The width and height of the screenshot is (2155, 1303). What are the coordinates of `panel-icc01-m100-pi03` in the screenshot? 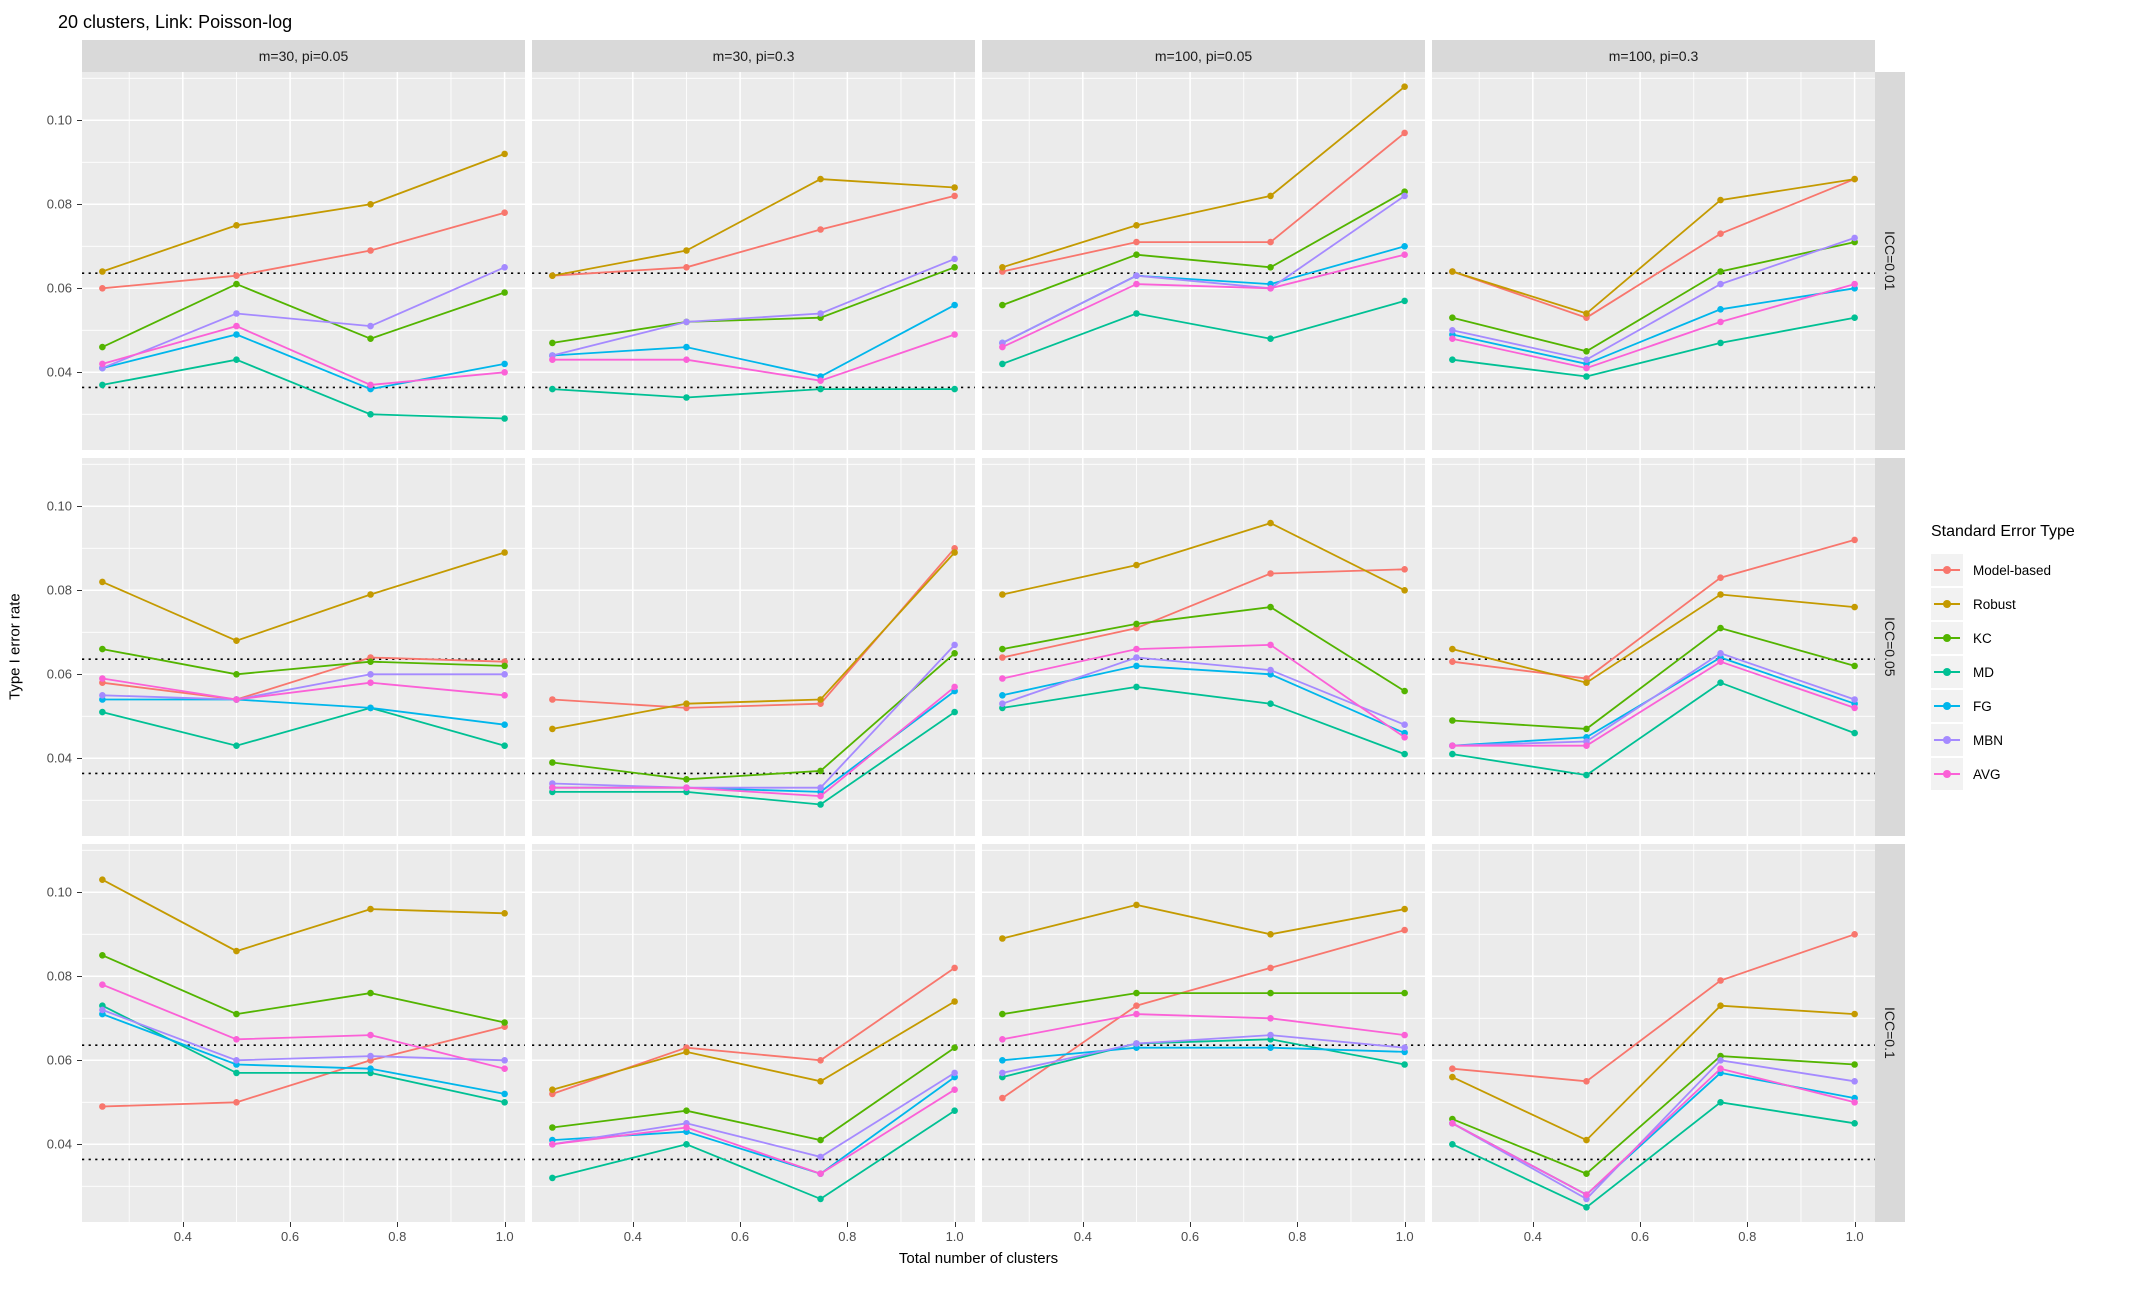 It's located at (1653, 1033).